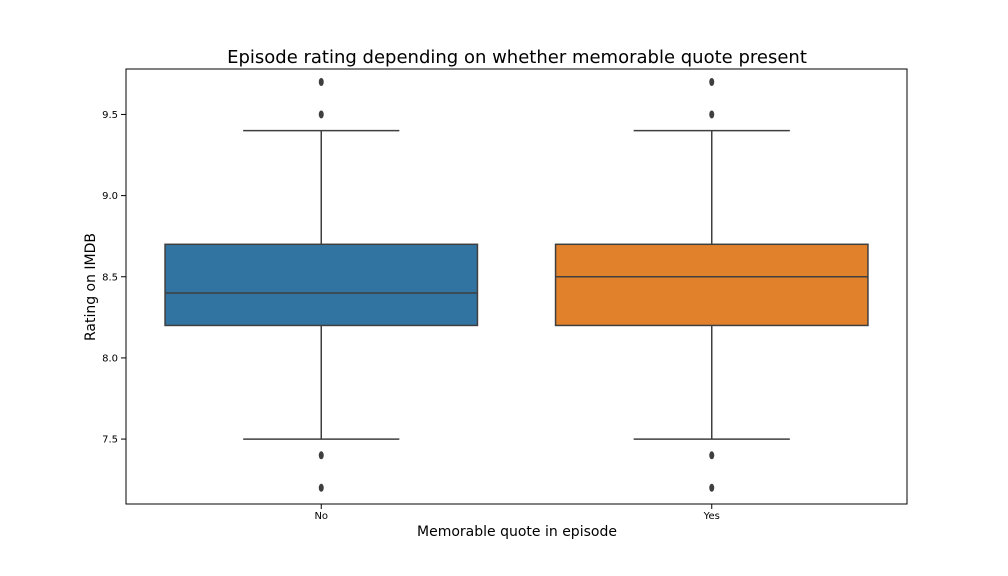 The width and height of the screenshot is (1008, 576). I want to click on y-axis: 7.5 8.0 8.5 9.0 9.5, so click(114, 278).